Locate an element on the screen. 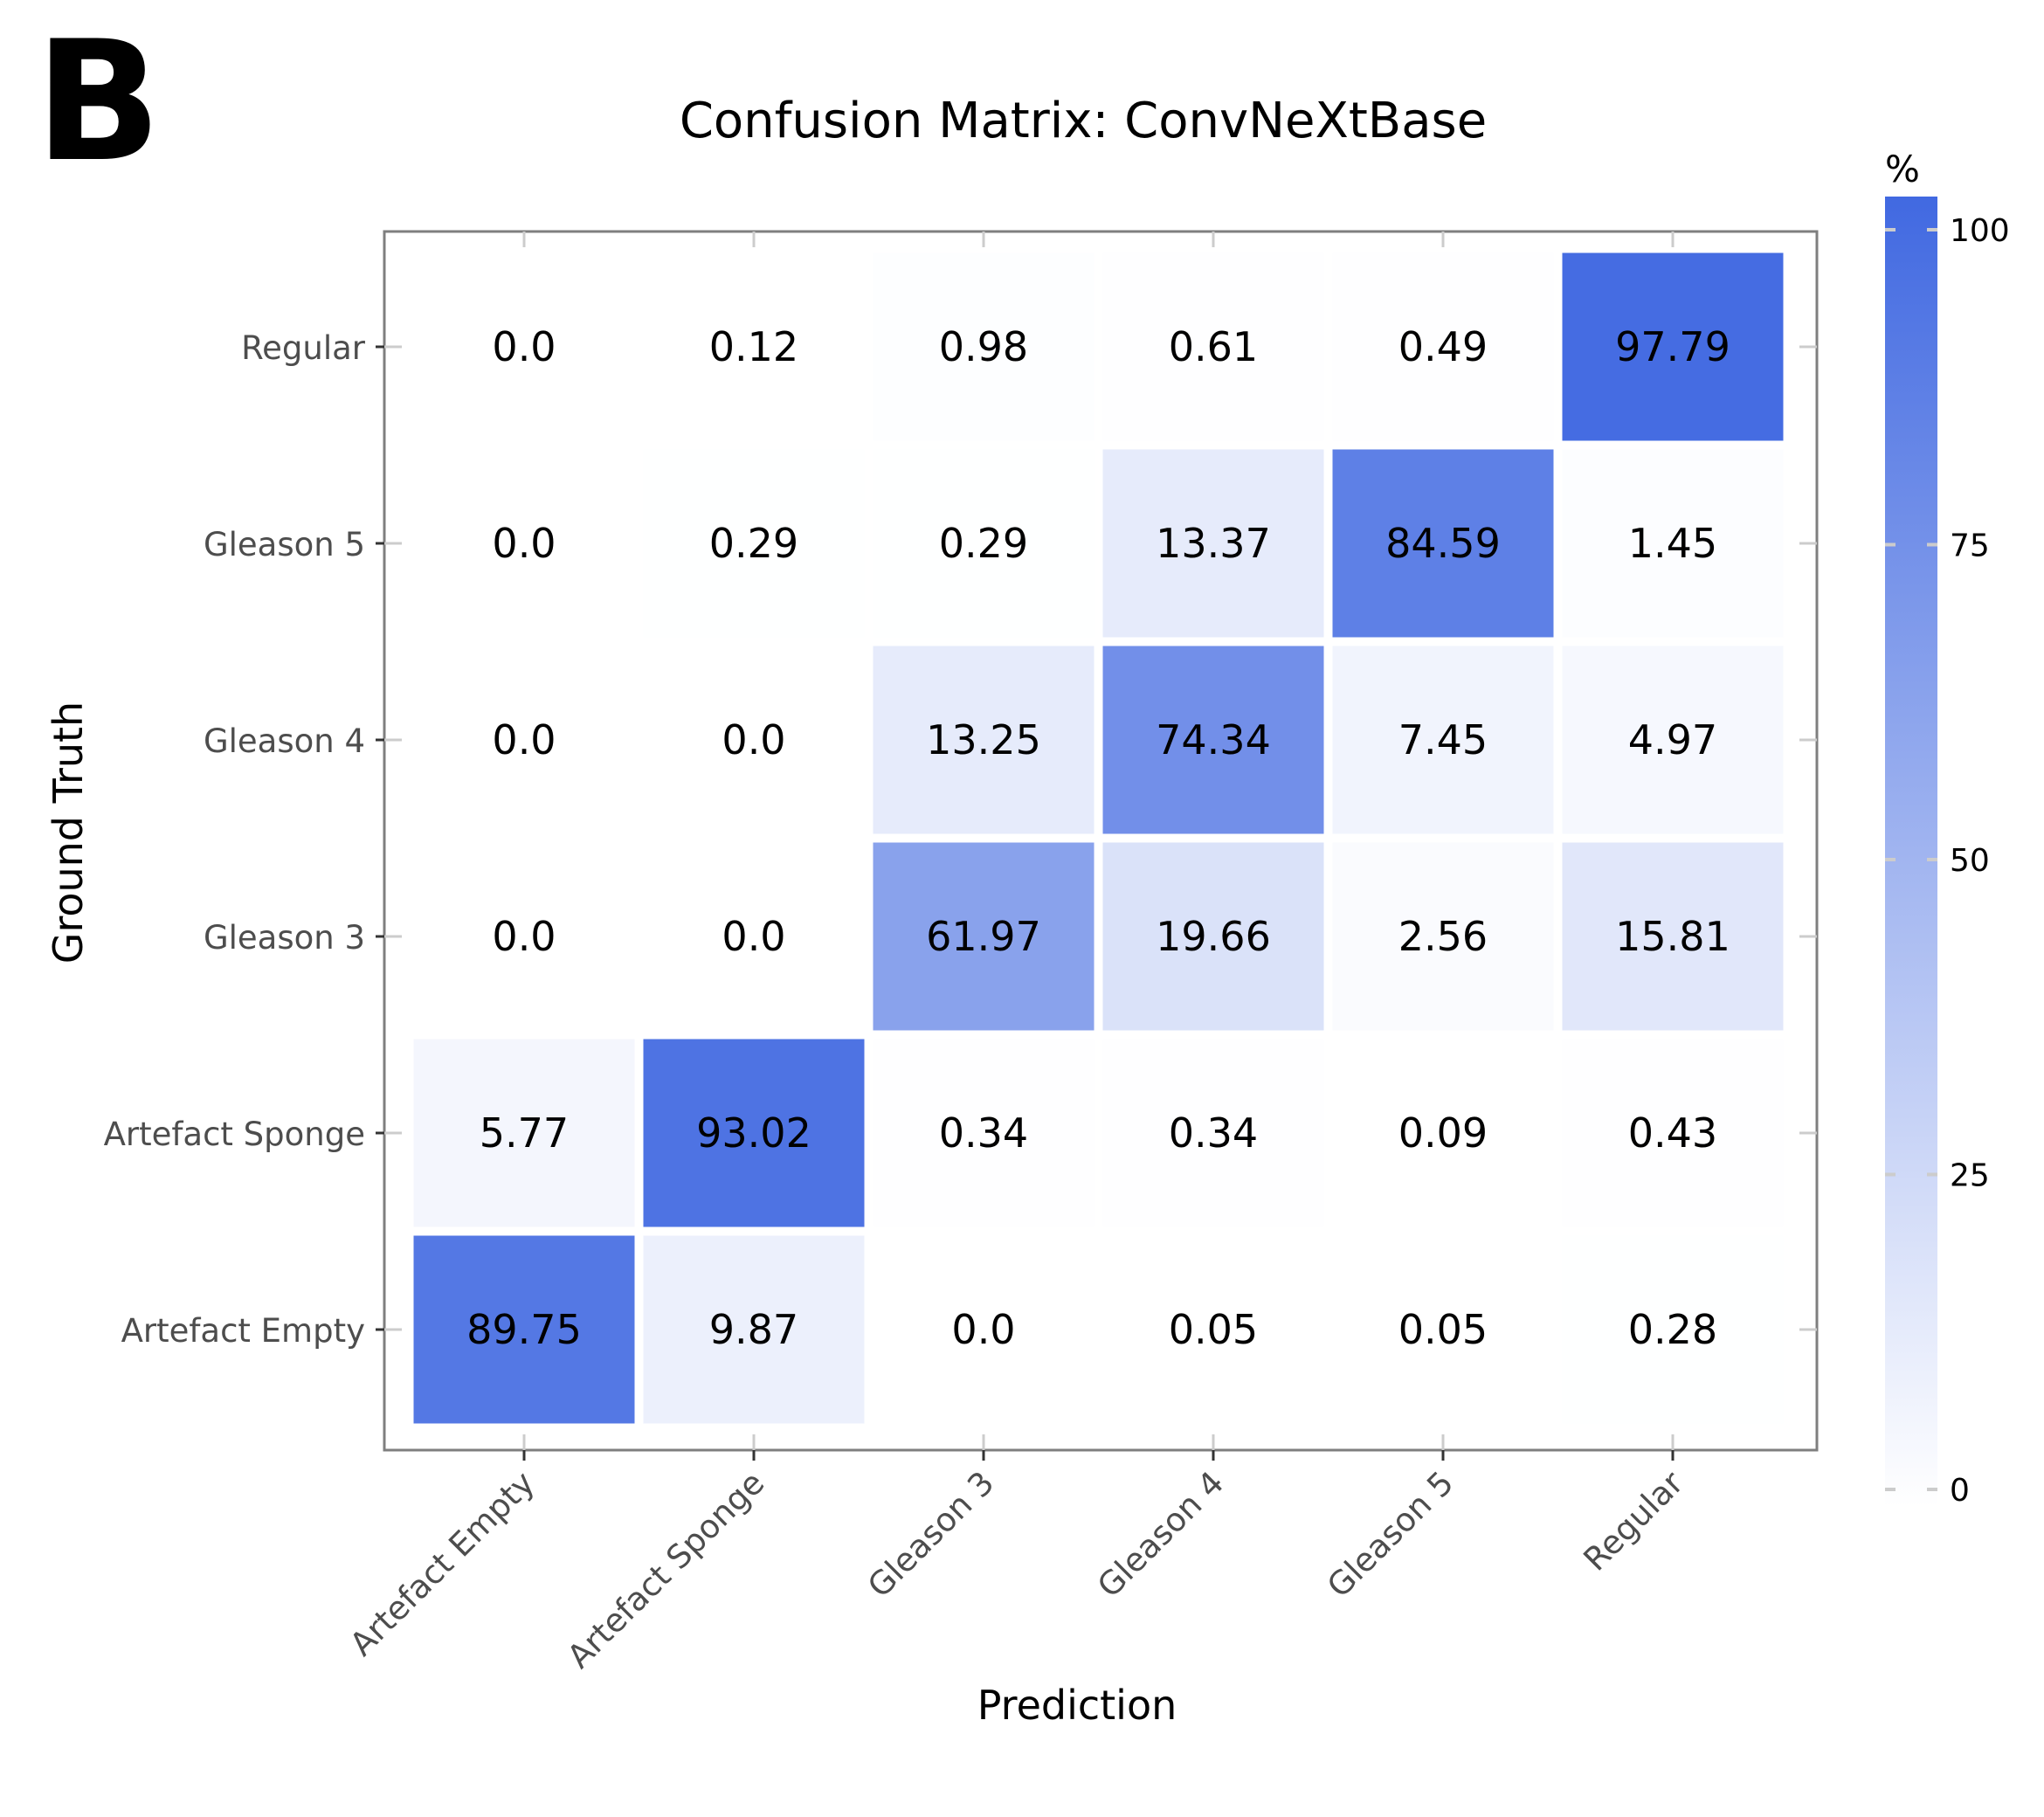  cell-value-label: 0.61 is located at coordinates (1213, 347).